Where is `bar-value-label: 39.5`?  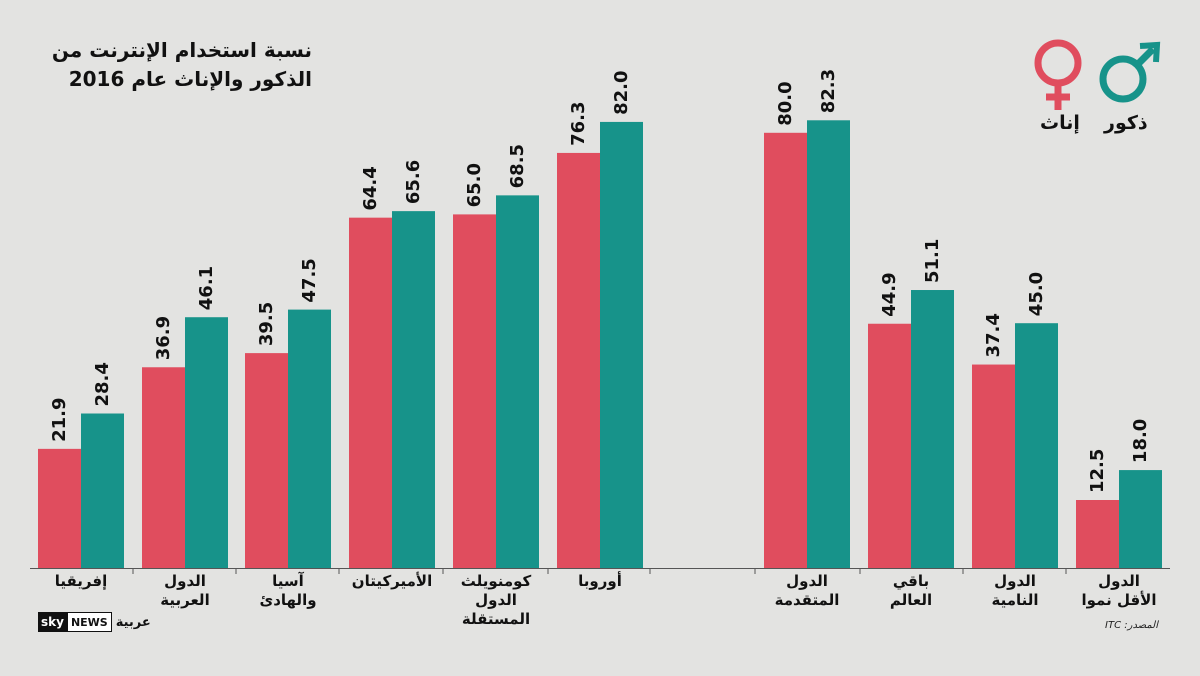 bar-value-label: 39.5 is located at coordinates (266, 324).